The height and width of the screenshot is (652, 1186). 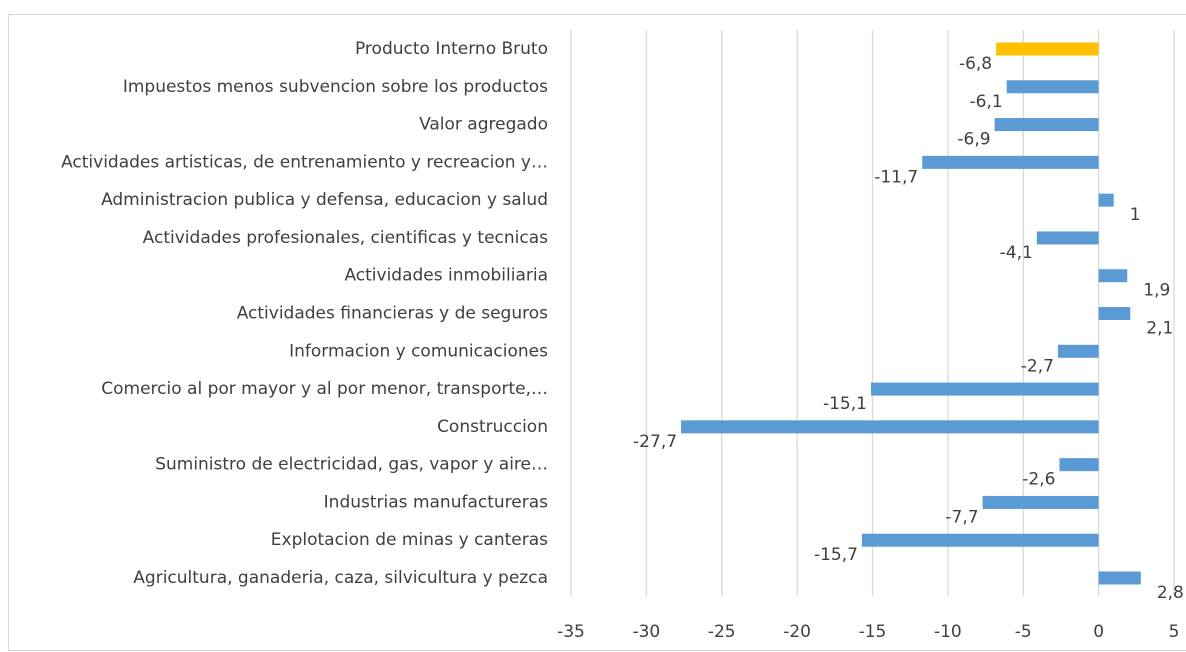 I want to click on y-tick-label: Explotacion de minas y canteras, so click(x=409, y=540).